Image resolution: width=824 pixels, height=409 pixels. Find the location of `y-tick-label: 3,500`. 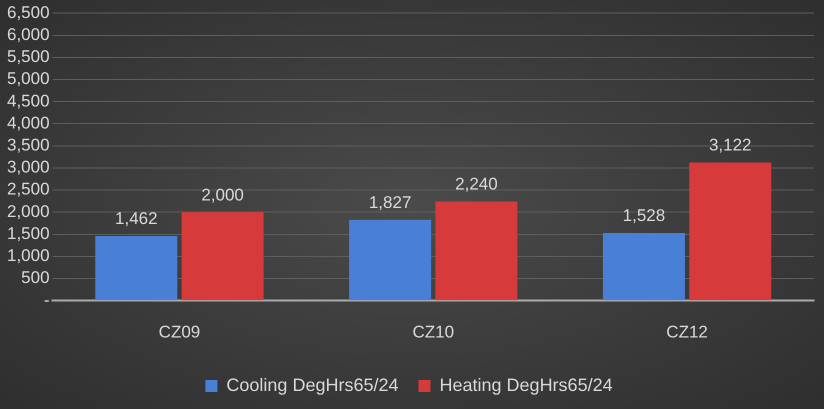

y-tick-label: 3,500 is located at coordinates (28, 145).